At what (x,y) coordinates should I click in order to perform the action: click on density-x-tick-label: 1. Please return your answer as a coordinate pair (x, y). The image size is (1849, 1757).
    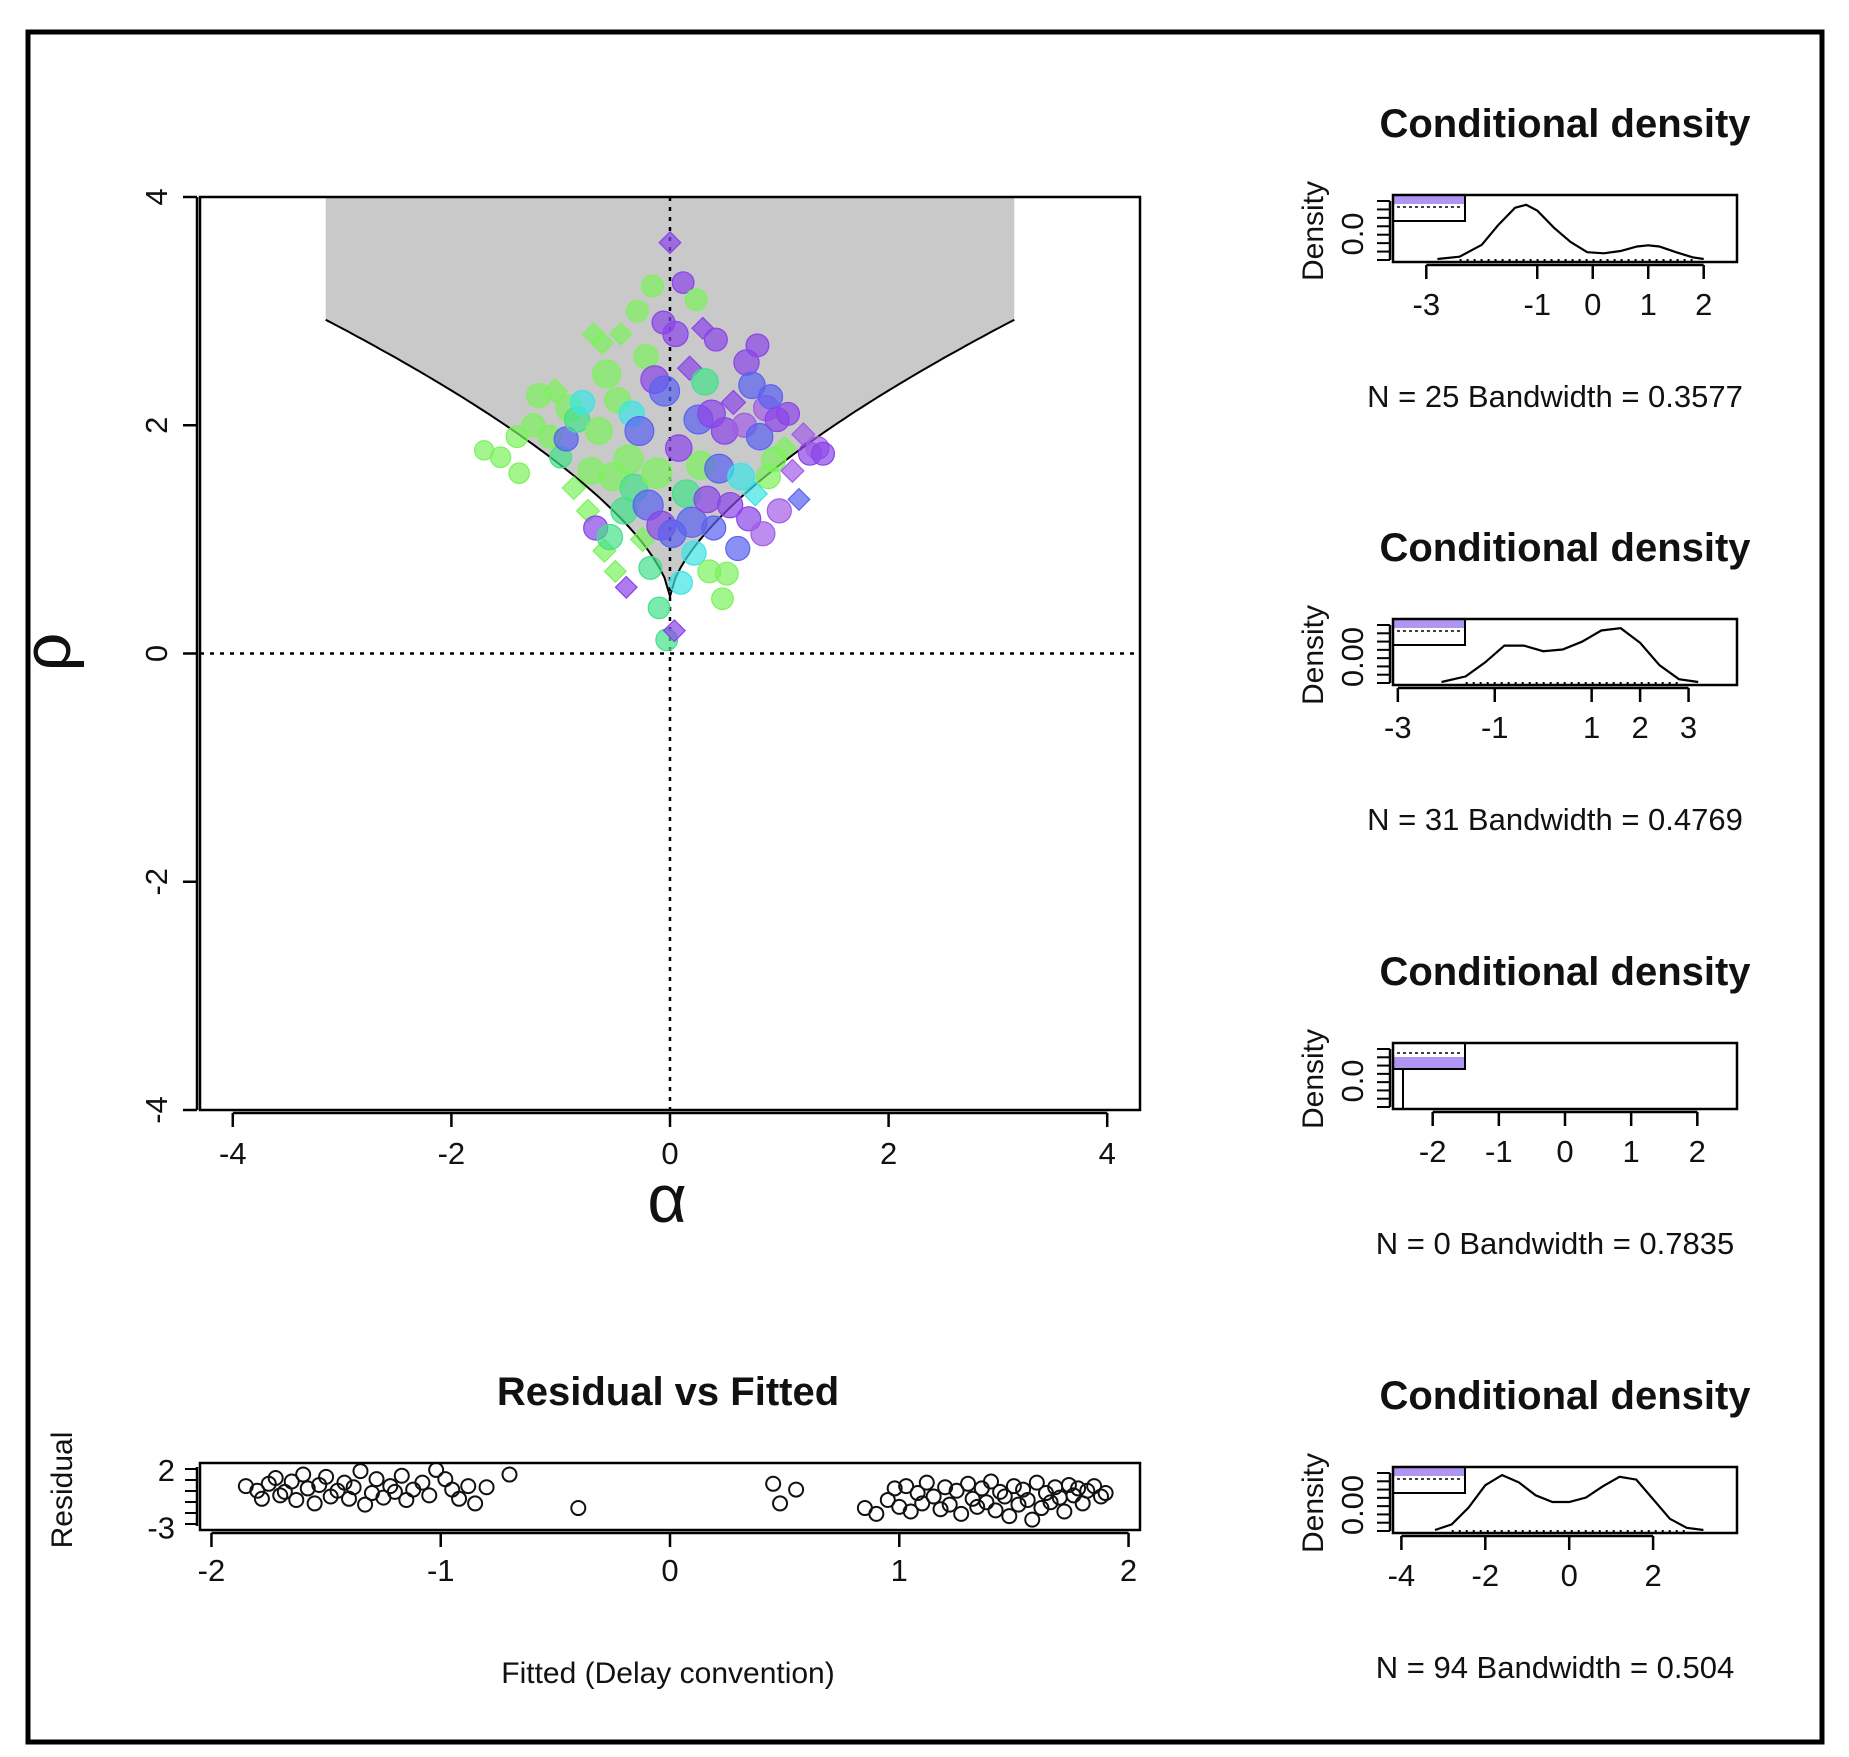
    Looking at the image, I should click on (1648, 304).